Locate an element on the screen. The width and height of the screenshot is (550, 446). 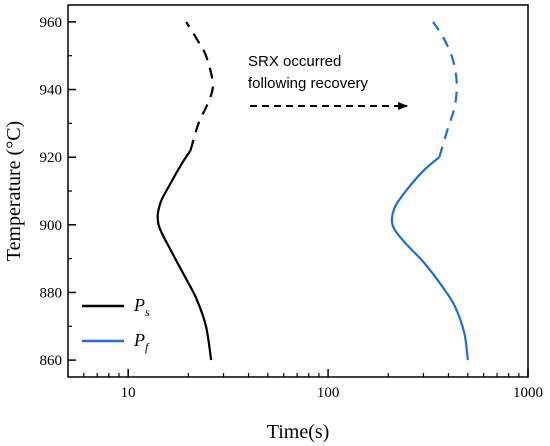
x-axis-title: Time(s) is located at coordinates (298, 432).